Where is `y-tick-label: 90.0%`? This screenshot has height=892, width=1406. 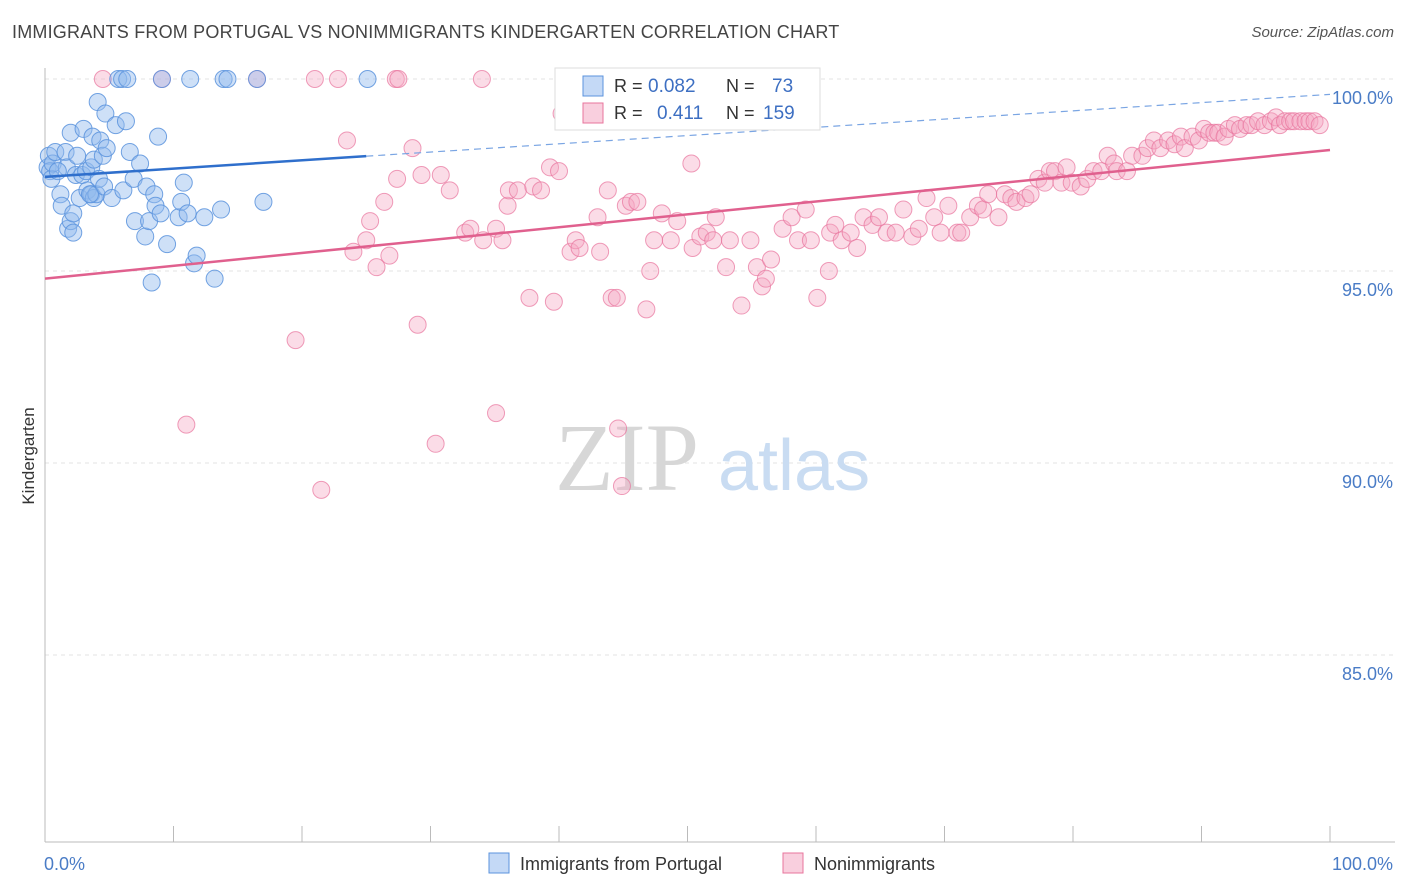 y-tick-label: 90.0% is located at coordinates (1367, 482).